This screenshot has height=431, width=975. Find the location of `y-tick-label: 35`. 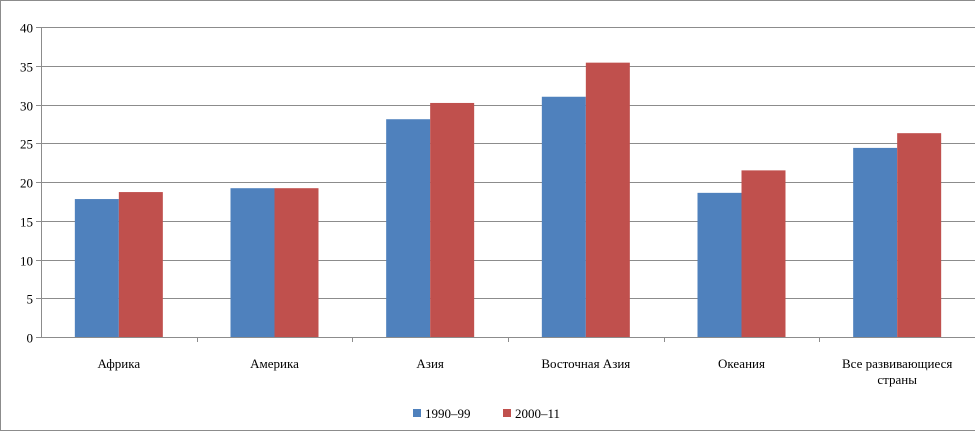

y-tick-label: 35 is located at coordinates (26, 67).